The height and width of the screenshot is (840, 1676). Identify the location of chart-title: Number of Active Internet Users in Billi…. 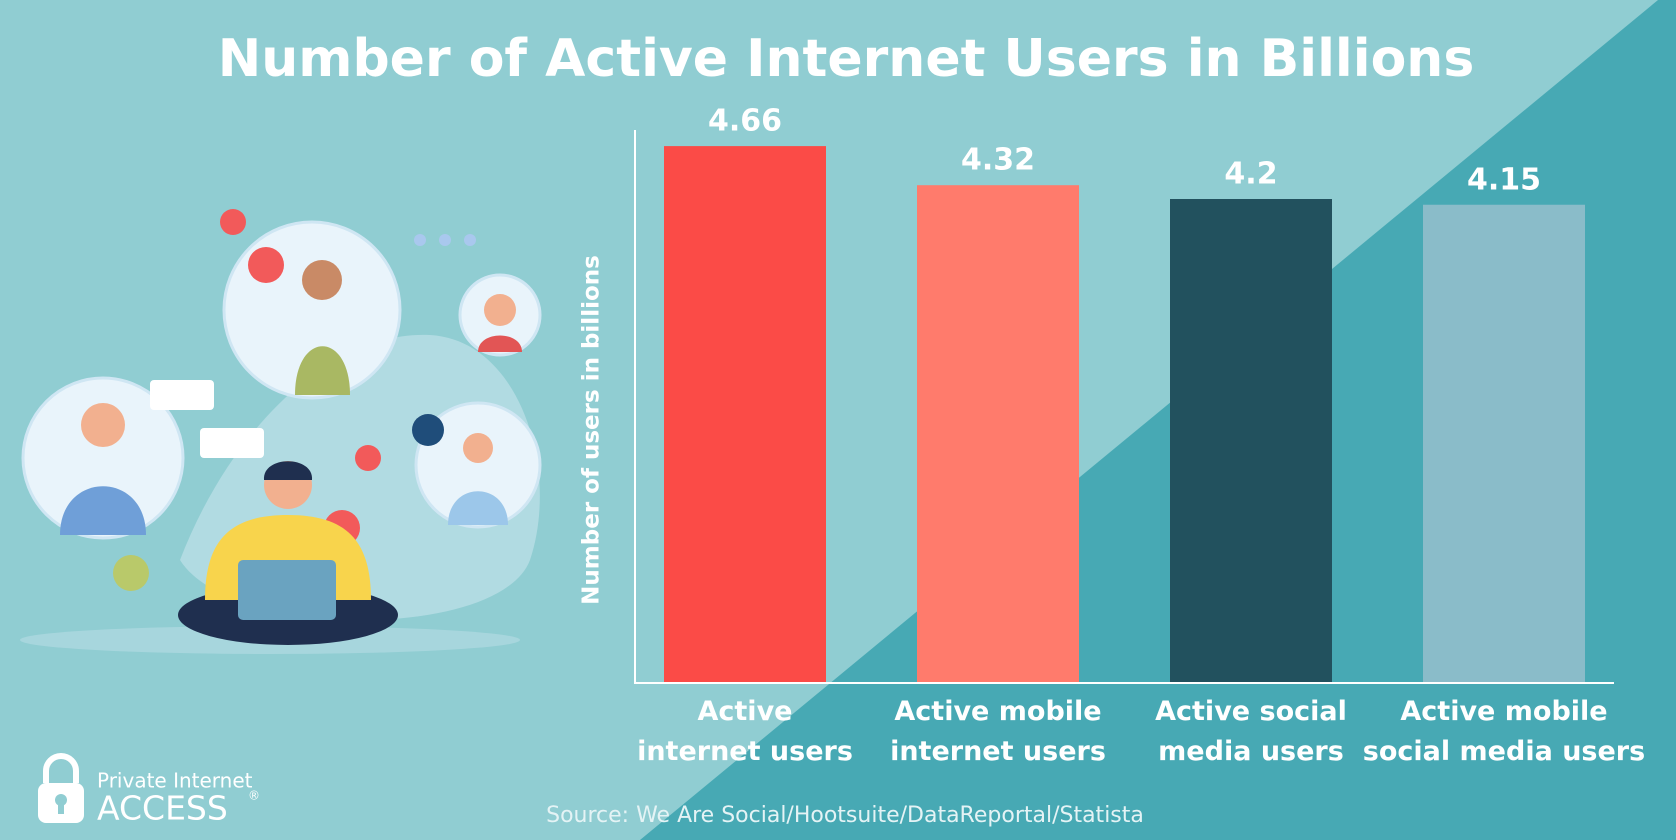
(846, 59).